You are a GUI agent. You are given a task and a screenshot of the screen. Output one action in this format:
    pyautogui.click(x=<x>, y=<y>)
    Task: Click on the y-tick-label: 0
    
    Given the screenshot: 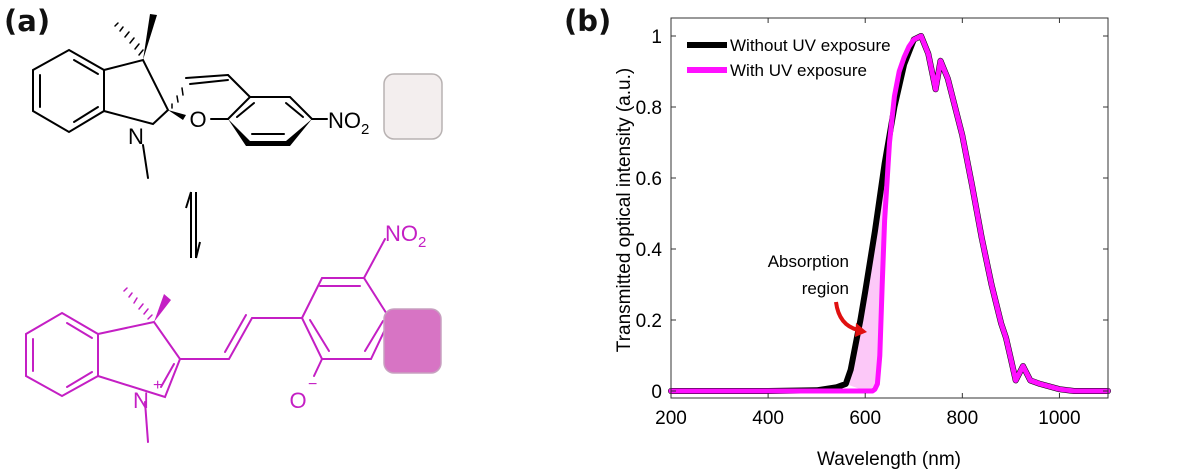 What is the action you would take?
    pyautogui.click(x=656, y=392)
    